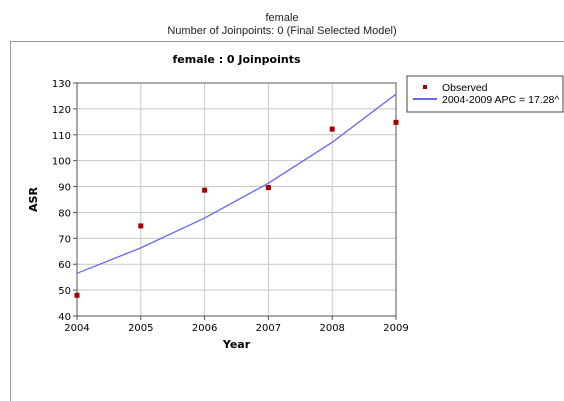  I want to click on legend-entry-label: Observed, so click(465, 88).